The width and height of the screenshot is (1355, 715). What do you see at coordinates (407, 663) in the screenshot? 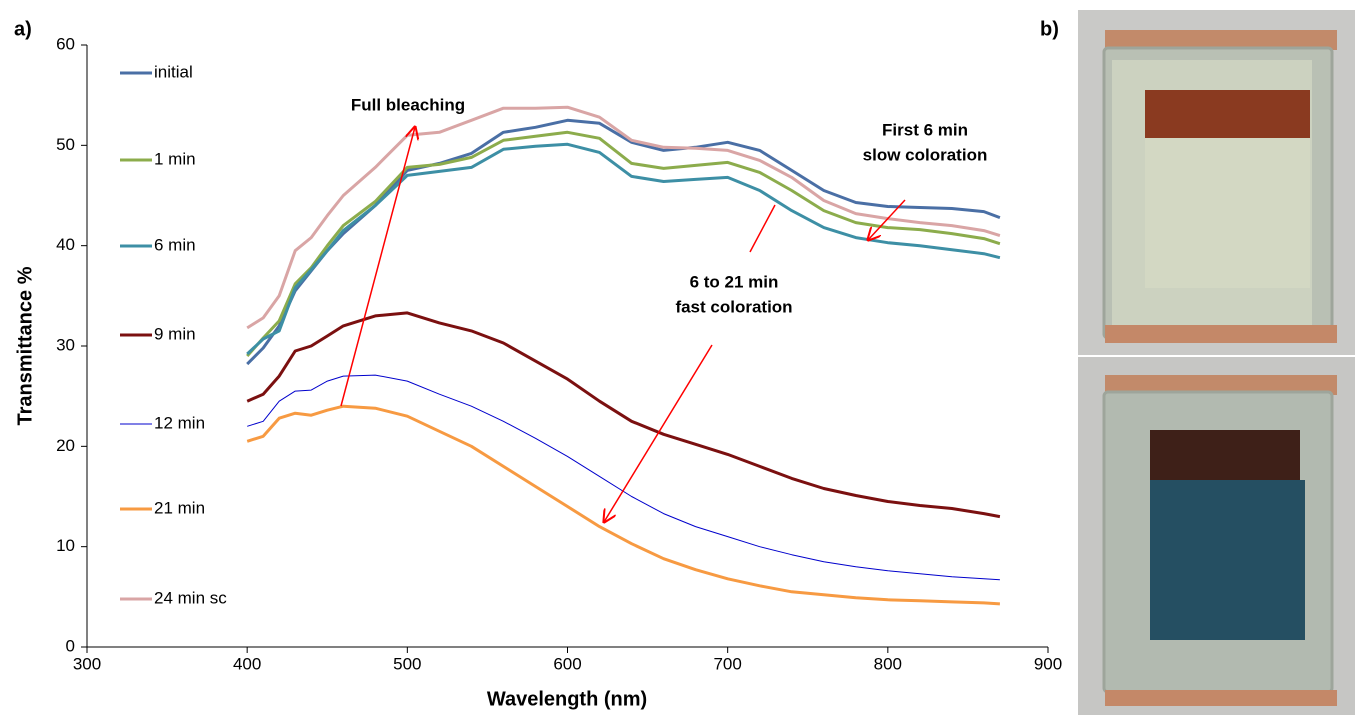
I see `x-tick-label: 500` at bounding box center [407, 663].